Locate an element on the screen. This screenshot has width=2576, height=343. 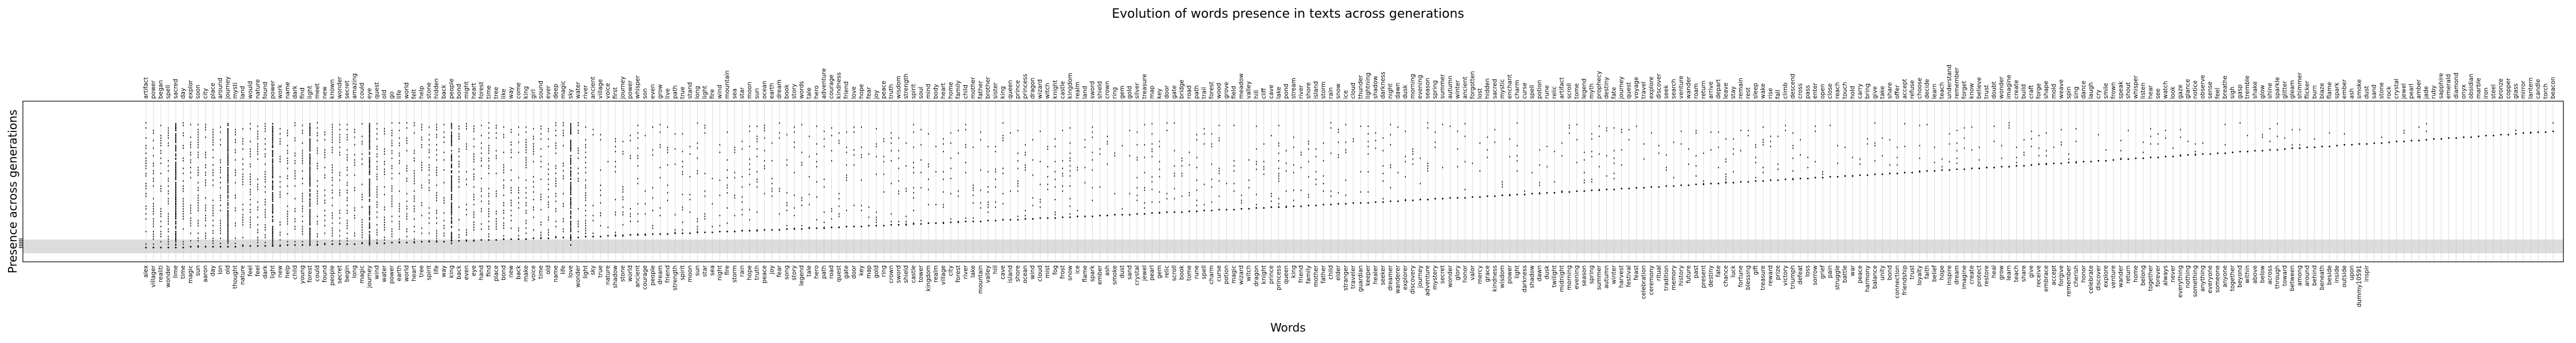
bottom-word-label: night is located at coordinates (719, 273).